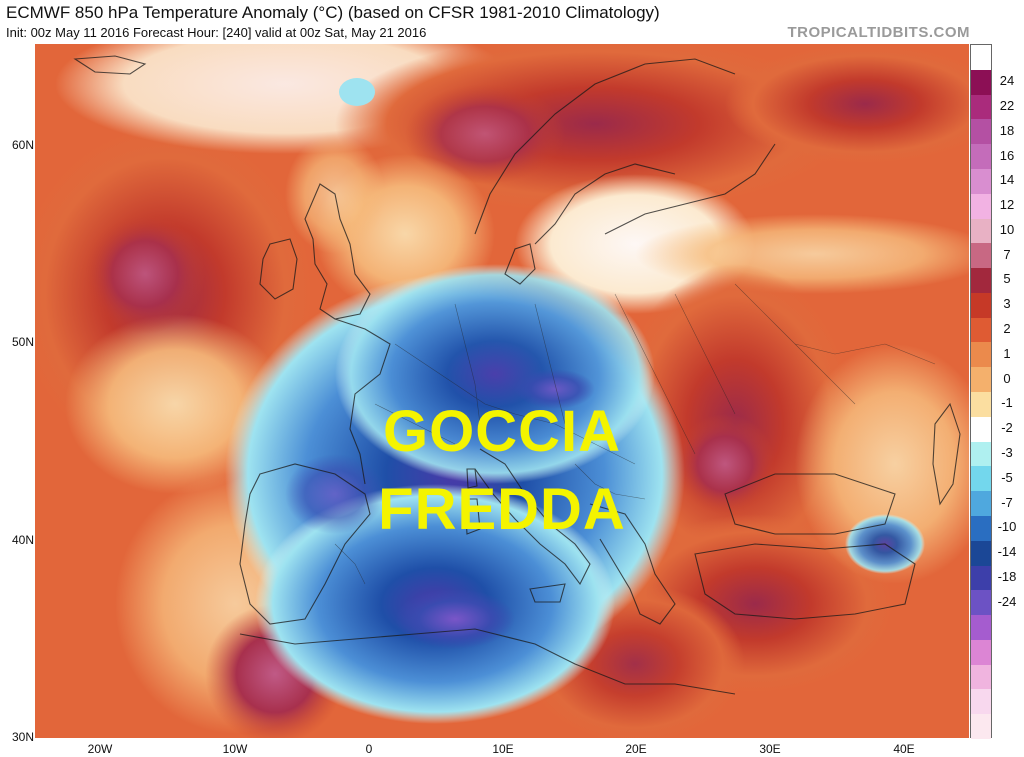 The width and height of the screenshot is (1024, 757). What do you see at coordinates (636, 749) in the screenshot?
I see `lon-label-20e: 20E` at bounding box center [636, 749].